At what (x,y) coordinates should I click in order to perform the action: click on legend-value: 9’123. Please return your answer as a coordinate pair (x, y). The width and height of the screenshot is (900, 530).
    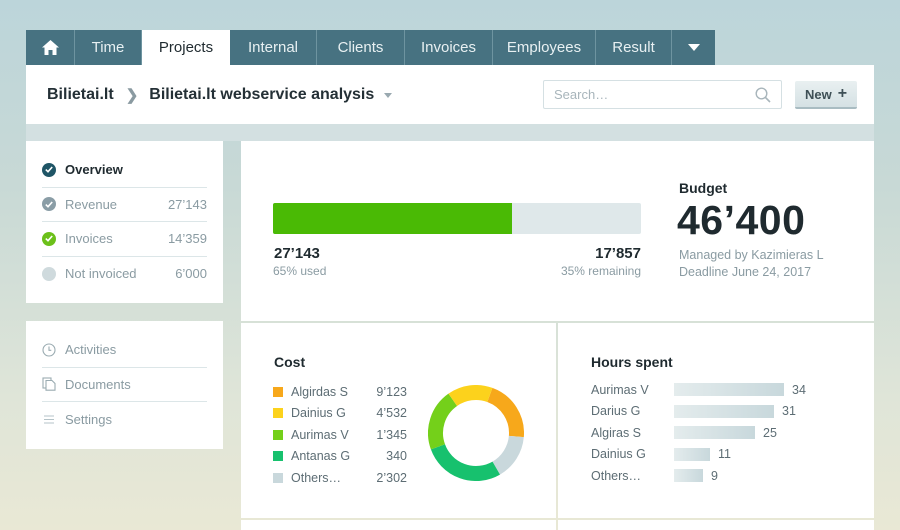
    Looking at the image, I should click on (391, 391).